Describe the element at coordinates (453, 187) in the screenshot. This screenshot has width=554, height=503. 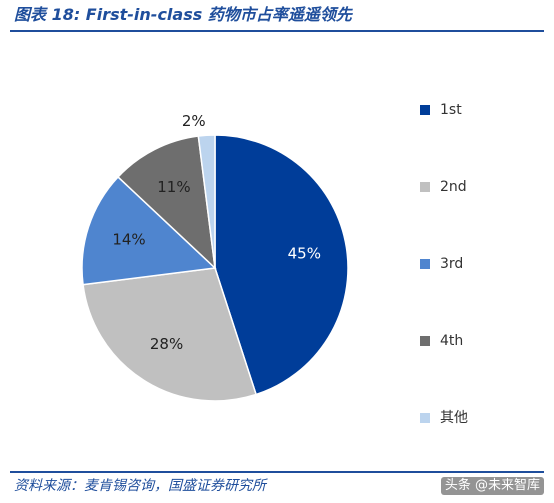
I see `legend-label: 2nd` at that location.